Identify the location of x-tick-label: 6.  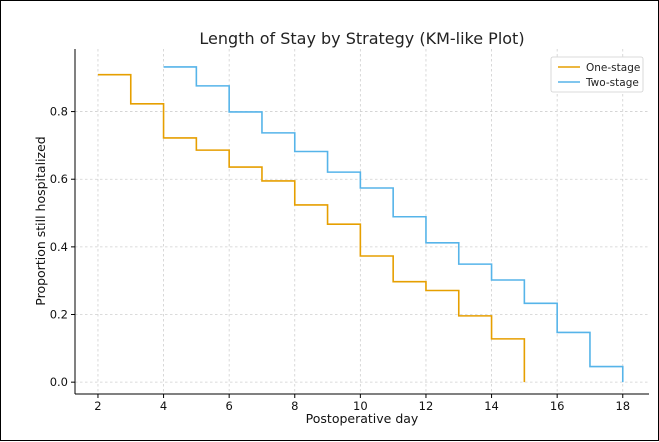
(228, 406).